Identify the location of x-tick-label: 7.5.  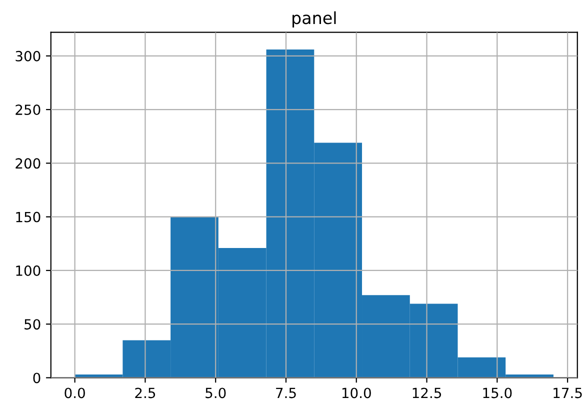
(286, 393).